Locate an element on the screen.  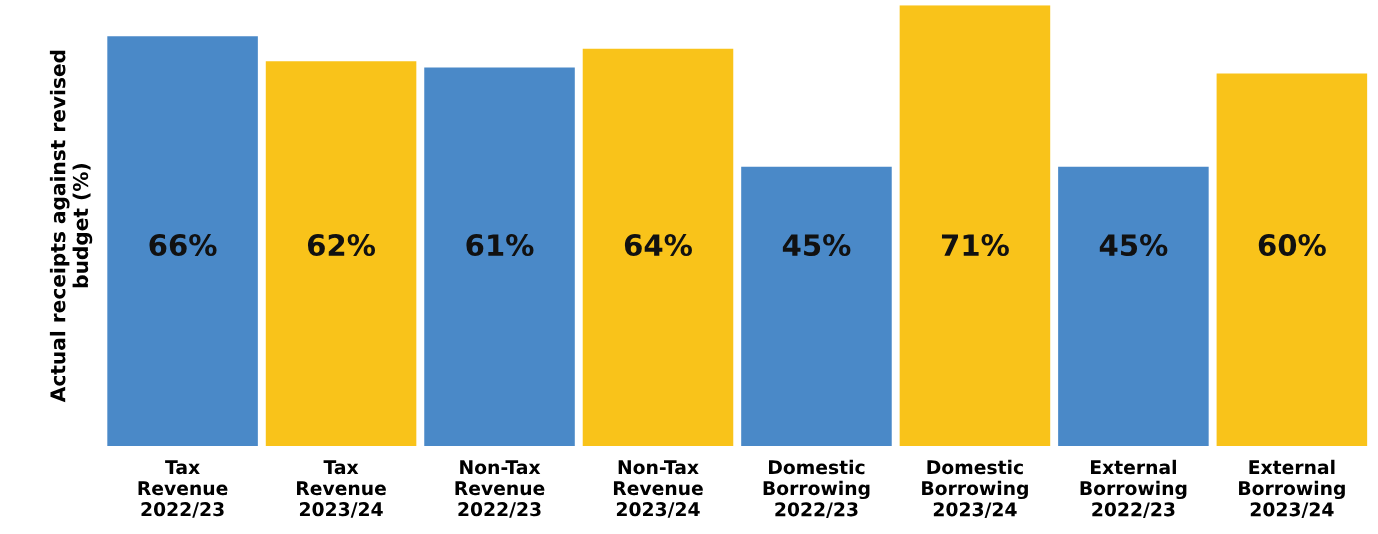
data-label: 66% is located at coordinates (183, 245).